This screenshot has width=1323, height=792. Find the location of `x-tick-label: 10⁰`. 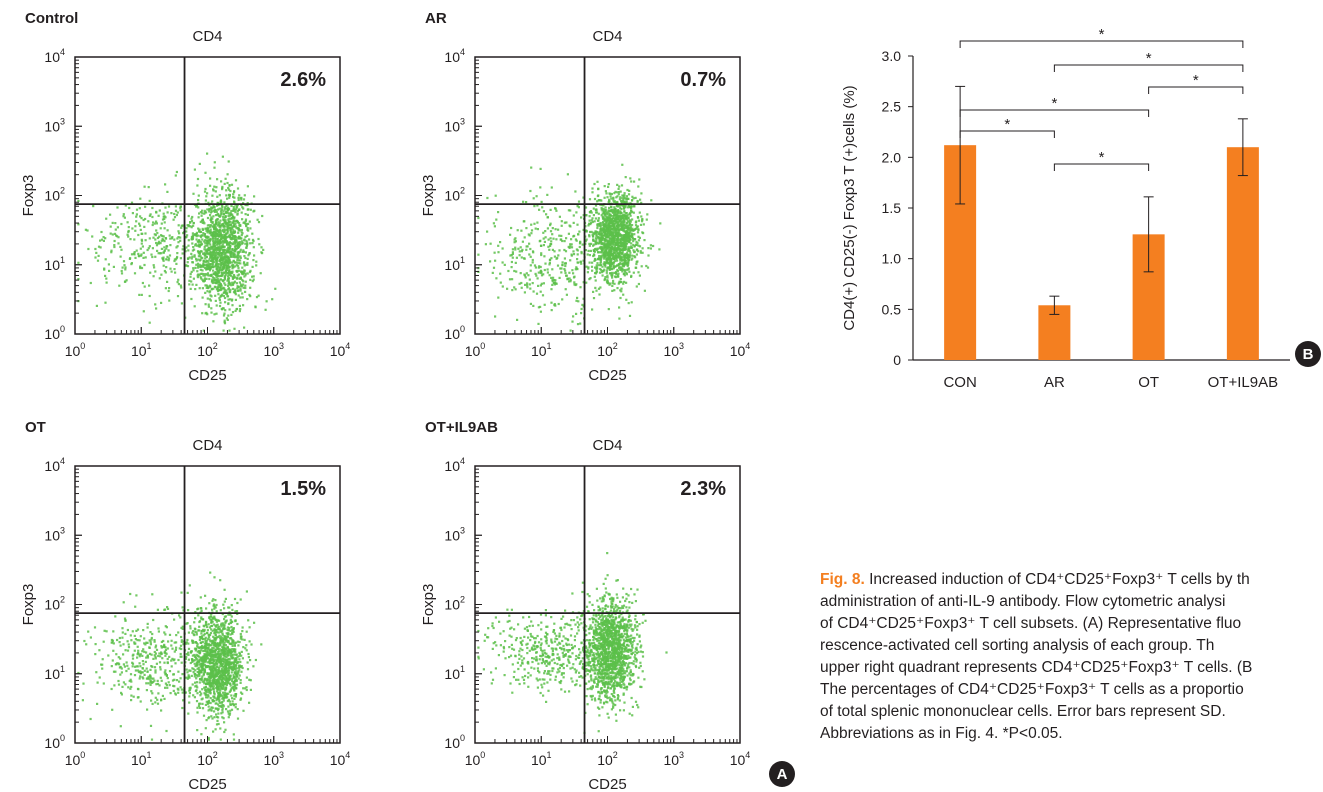

x-tick-label: 10⁰ is located at coordinates (75, 350).